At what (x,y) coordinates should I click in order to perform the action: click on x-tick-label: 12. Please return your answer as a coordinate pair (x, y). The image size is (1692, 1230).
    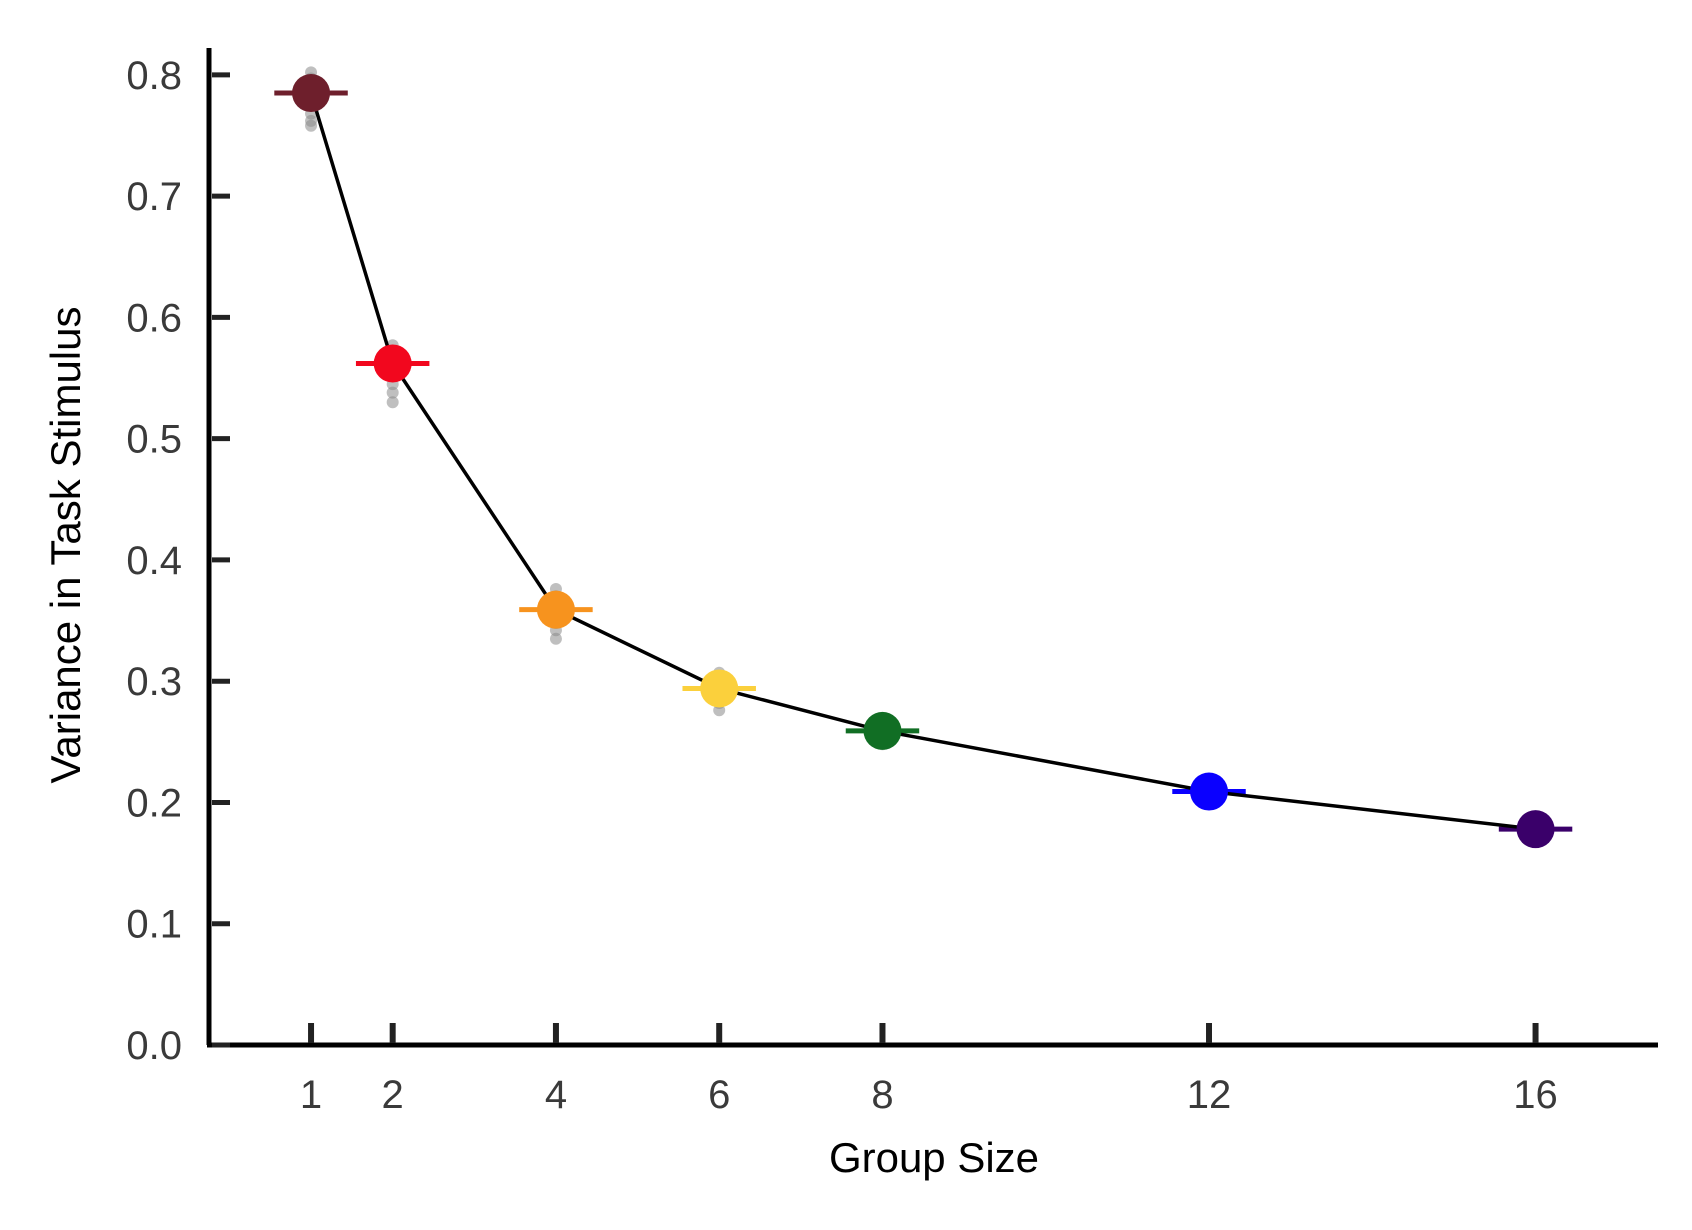
    Looking at the image, I should click on (1209, 1095).